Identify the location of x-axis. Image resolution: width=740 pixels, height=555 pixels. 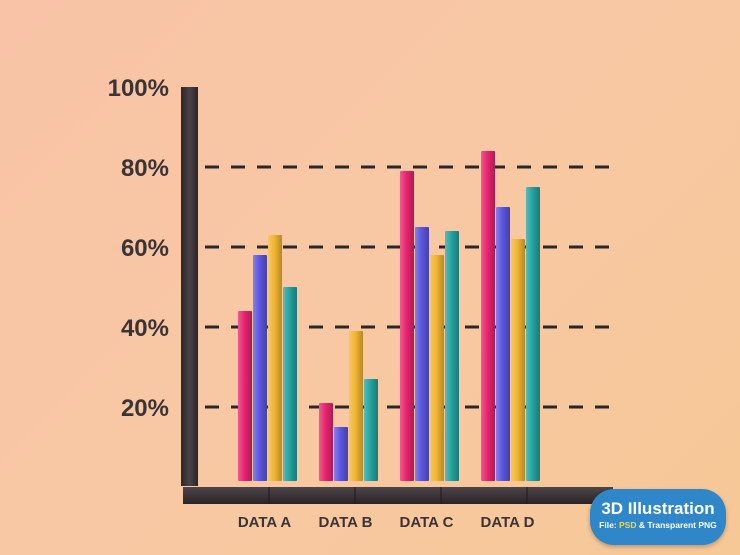
(398, 495).